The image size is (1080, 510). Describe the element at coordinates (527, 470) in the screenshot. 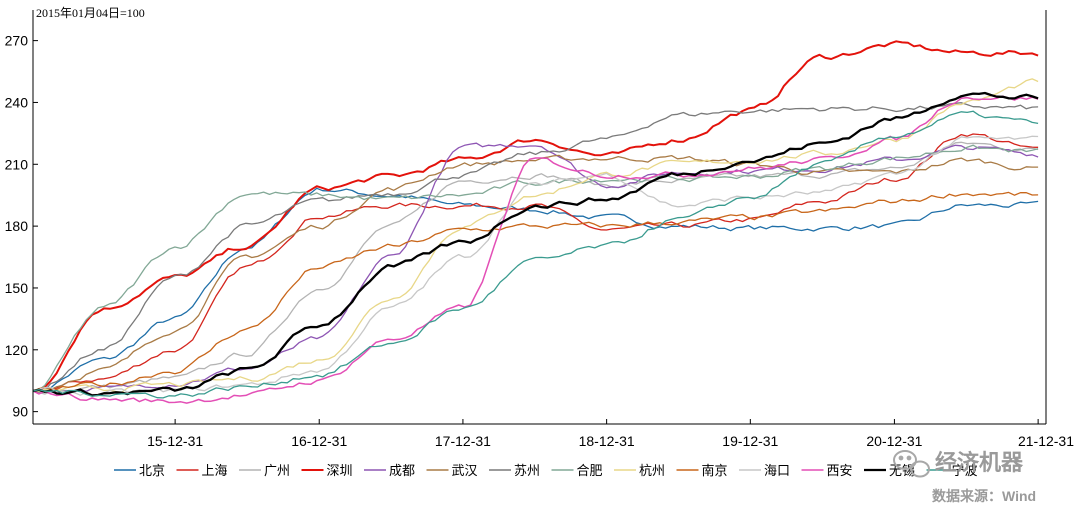

I see `legend-label-6: 苏州` at that location.